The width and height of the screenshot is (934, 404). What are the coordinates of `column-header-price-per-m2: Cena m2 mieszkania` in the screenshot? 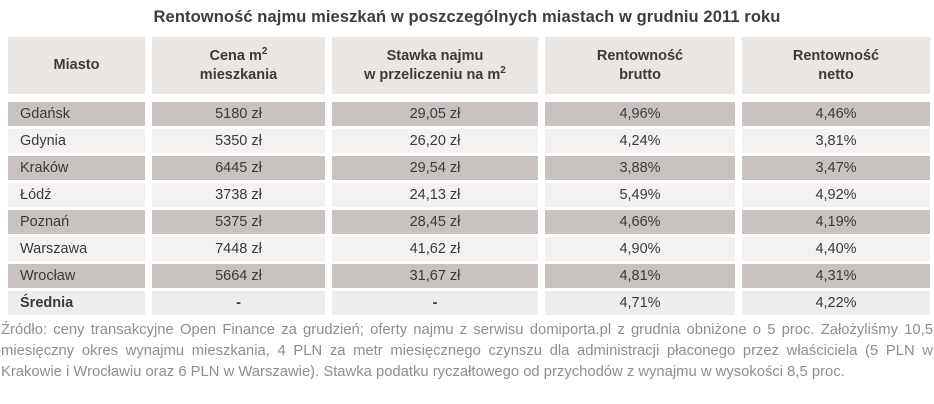 It's located at (238, 65).